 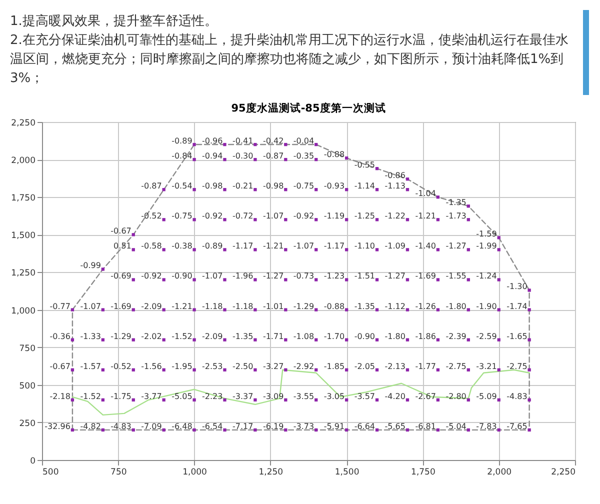 What do you see at coordinates (273, 336) in the screenshot?
I see `annotation: -1.71` at bounding box center [273, 336].